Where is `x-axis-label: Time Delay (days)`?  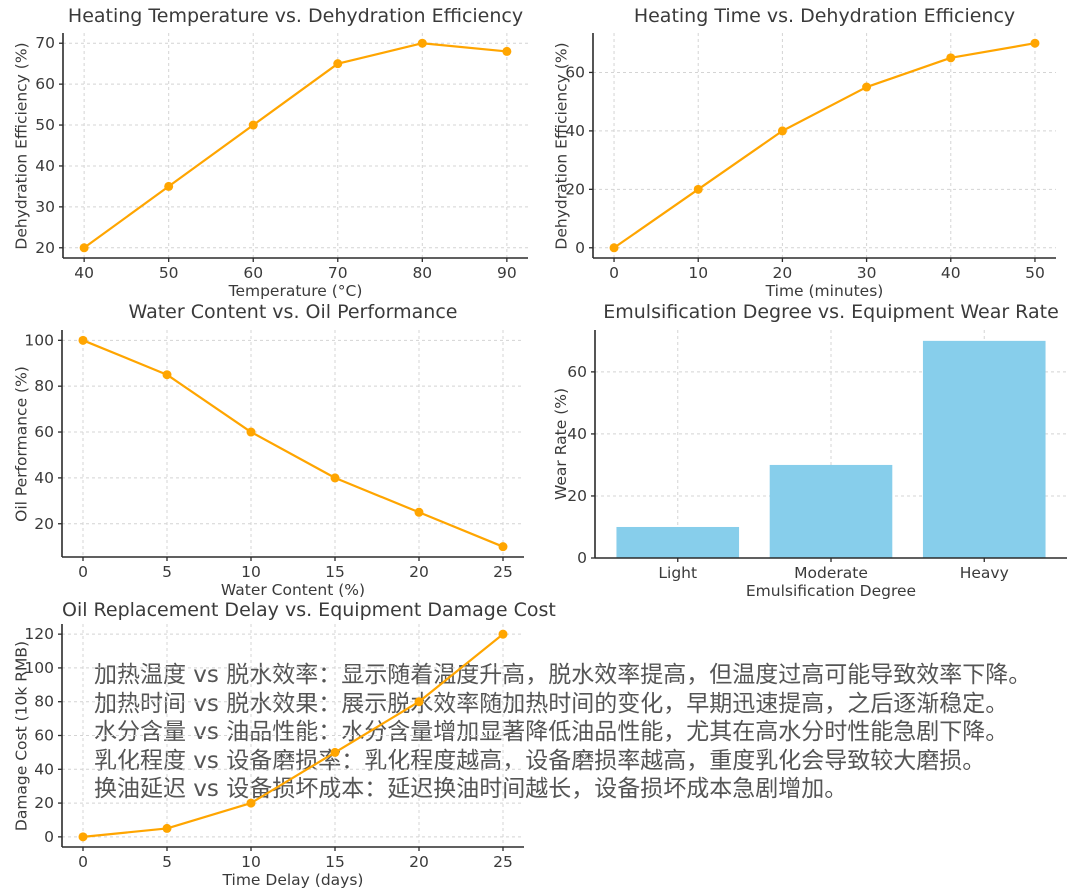
x-axis-label: Time Delay (days) is located at coordinates (293, 880).